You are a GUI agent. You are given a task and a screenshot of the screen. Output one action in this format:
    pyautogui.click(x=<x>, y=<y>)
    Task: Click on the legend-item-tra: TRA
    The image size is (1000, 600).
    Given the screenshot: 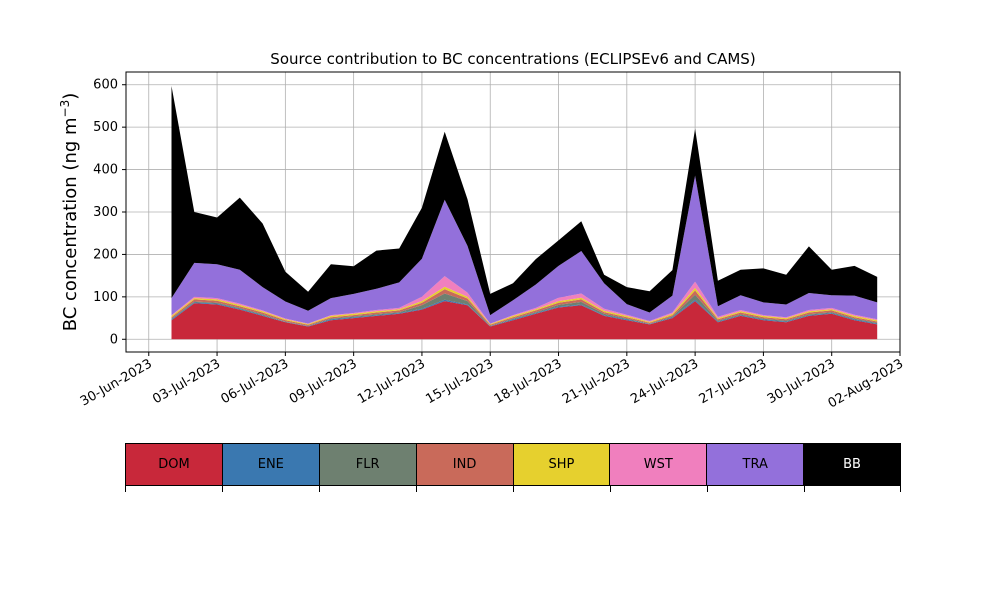 What is the action you would take?
    pyautogui.click(x=756, y=464)
    